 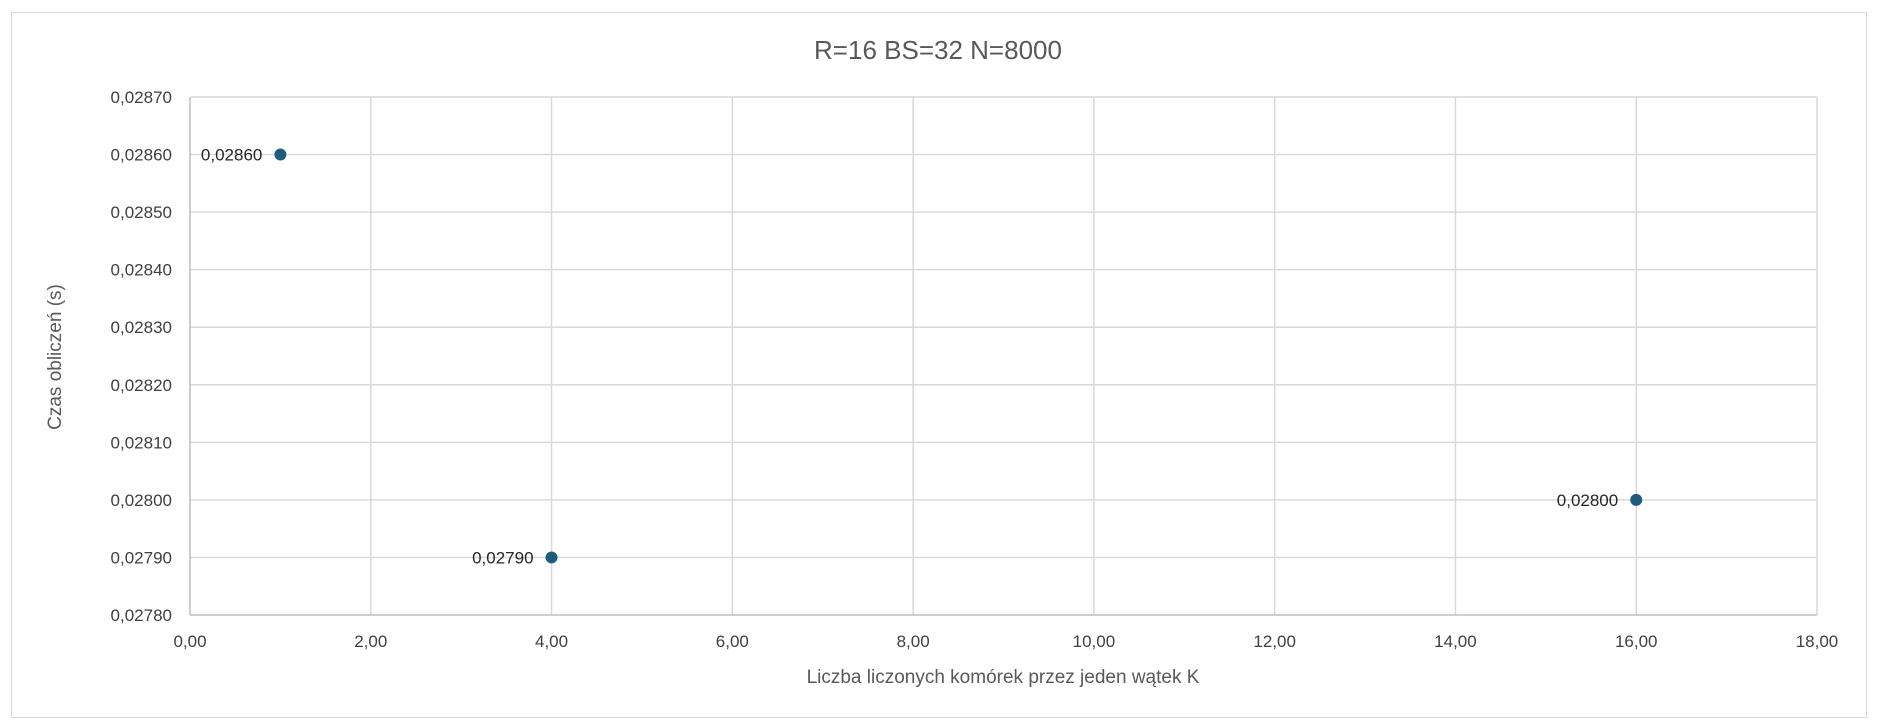 I want to click on y-tick-label: 0,02820, so click(x=141, y=385).